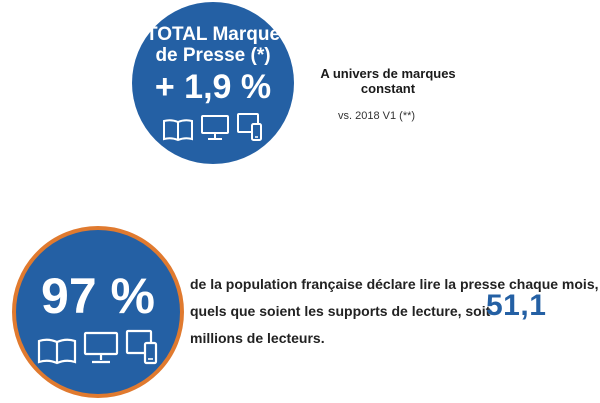 The height and width of the screenshot is (403, 600). I want to click on top-stat-circle: TOTAL Marque de Presse (*) + 1,9 %, so click(213, 83).